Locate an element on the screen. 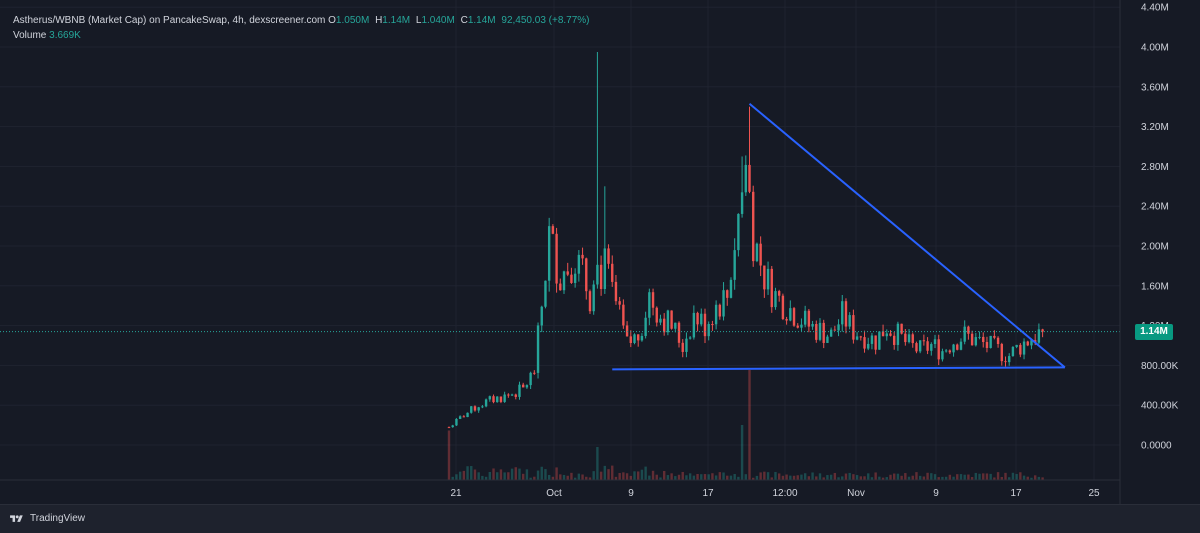 This screenshot has width=1200, height=533. low-label: L is located at coordinates (418, 20).